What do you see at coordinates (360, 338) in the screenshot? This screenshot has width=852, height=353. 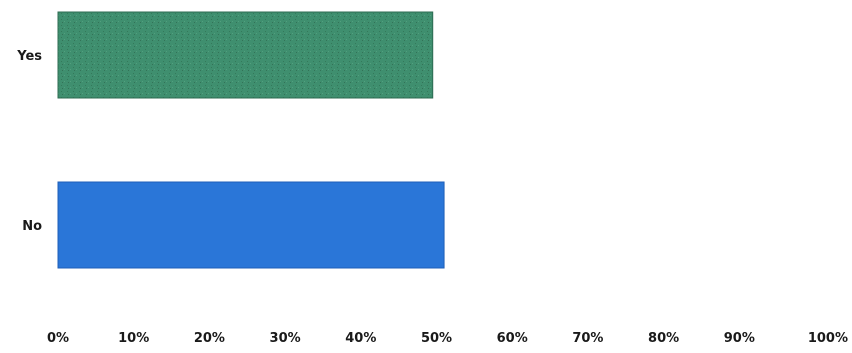 I see `x-tick-label: 40%` at bounding box center [360, 338].